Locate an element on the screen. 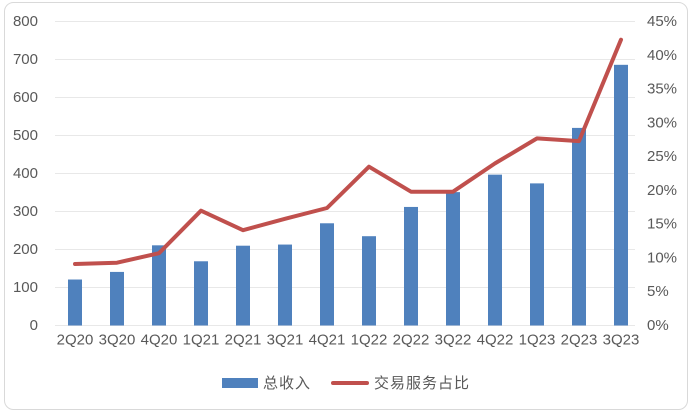 This screenshot has width=692, height=416. right-axis-tick-label: 0% is located at coordinates (658, 325).